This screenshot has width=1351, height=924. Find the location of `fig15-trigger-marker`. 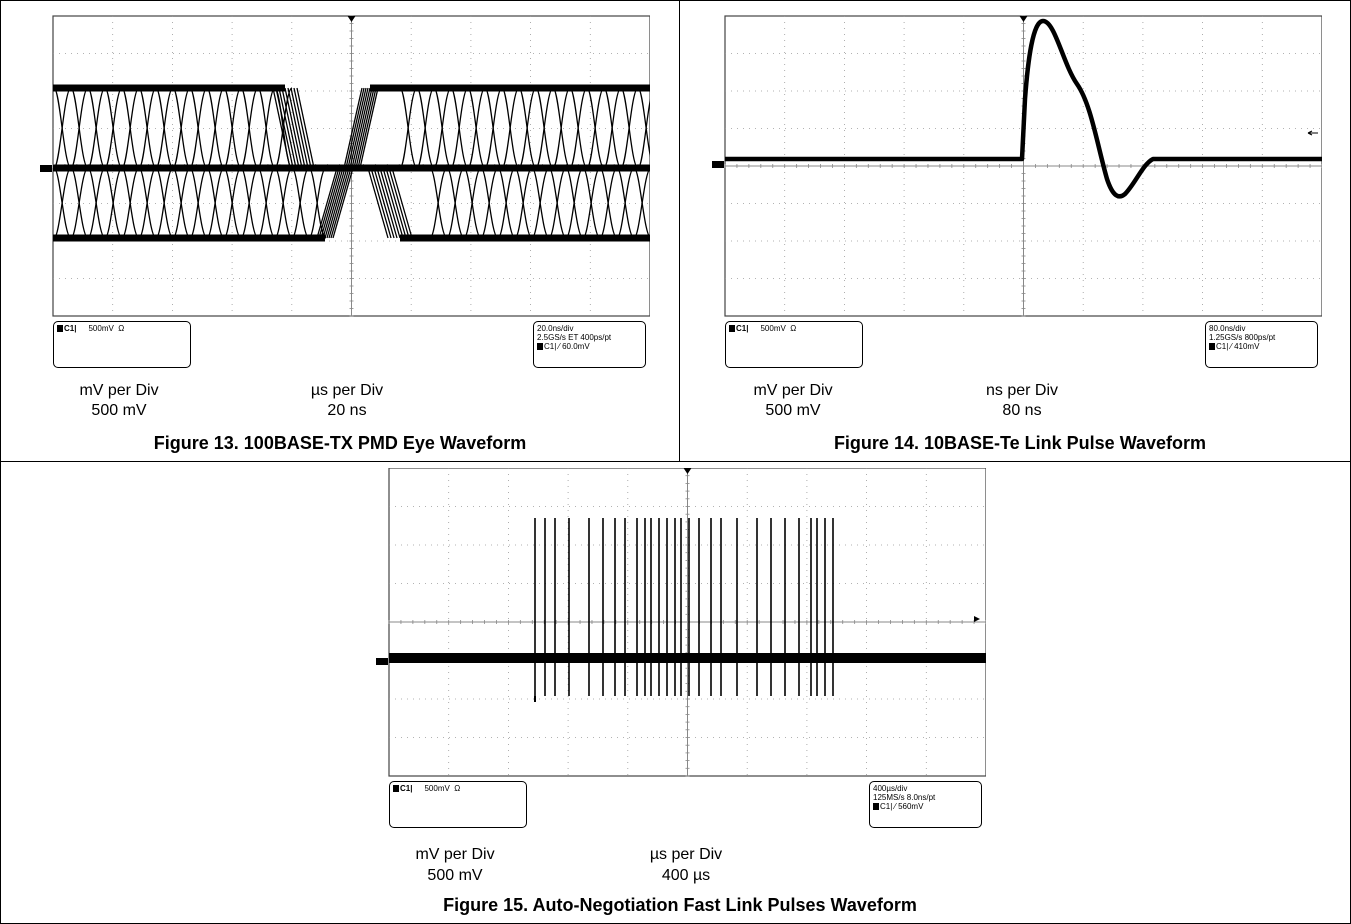

fig15-trigger-marker is located at coordinates (687, 471).